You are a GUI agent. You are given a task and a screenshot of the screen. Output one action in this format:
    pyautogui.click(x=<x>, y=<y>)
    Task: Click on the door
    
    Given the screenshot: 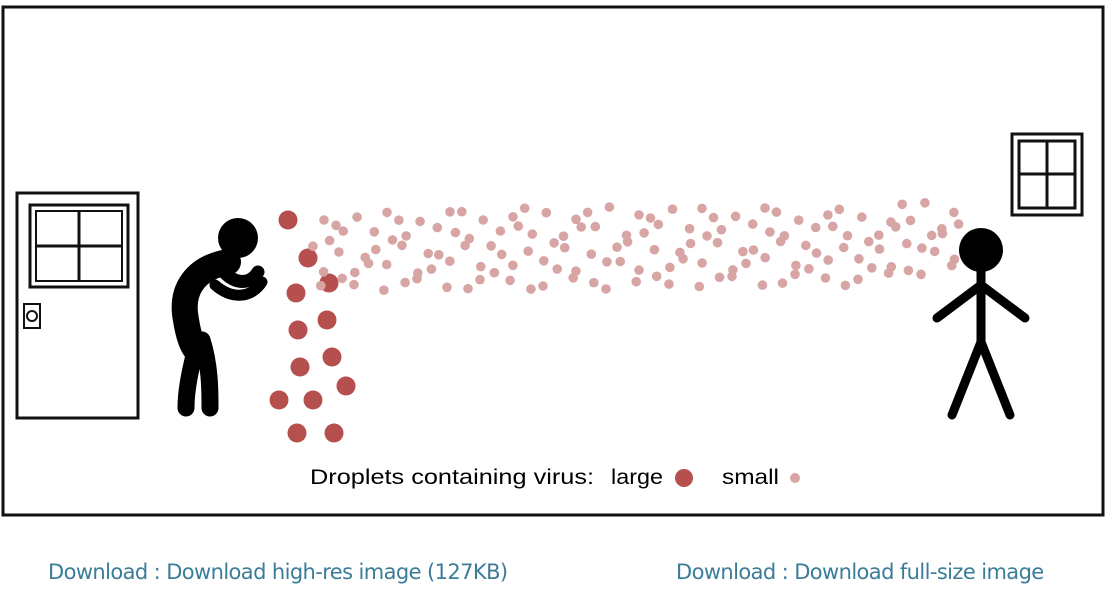 What is the action you would take?
    pyautogui.click(x=77, y=305)
    